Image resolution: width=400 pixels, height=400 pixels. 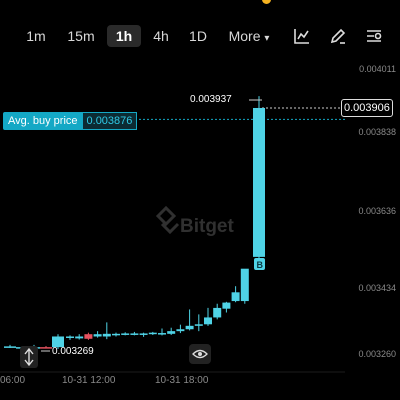 What do you see at coordinates (374, 36) in the screenshot?
I see `indicator-settings-icon` at bounding box center [374, 36].